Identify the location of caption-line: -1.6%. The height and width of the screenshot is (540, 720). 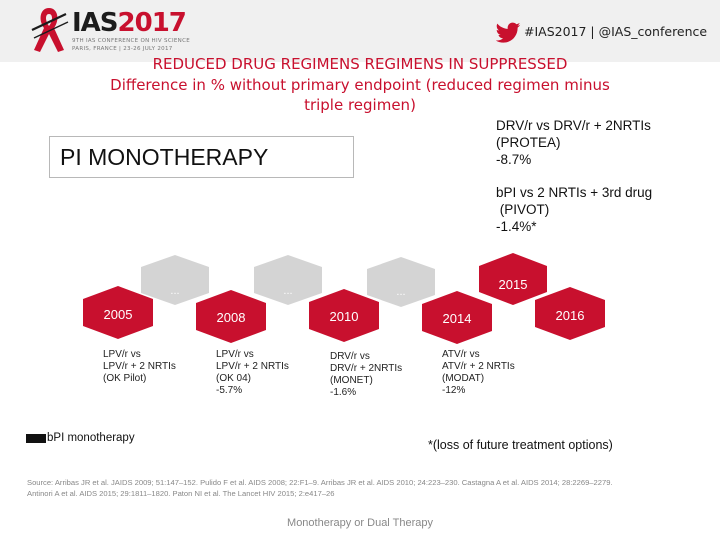
(343, 392).